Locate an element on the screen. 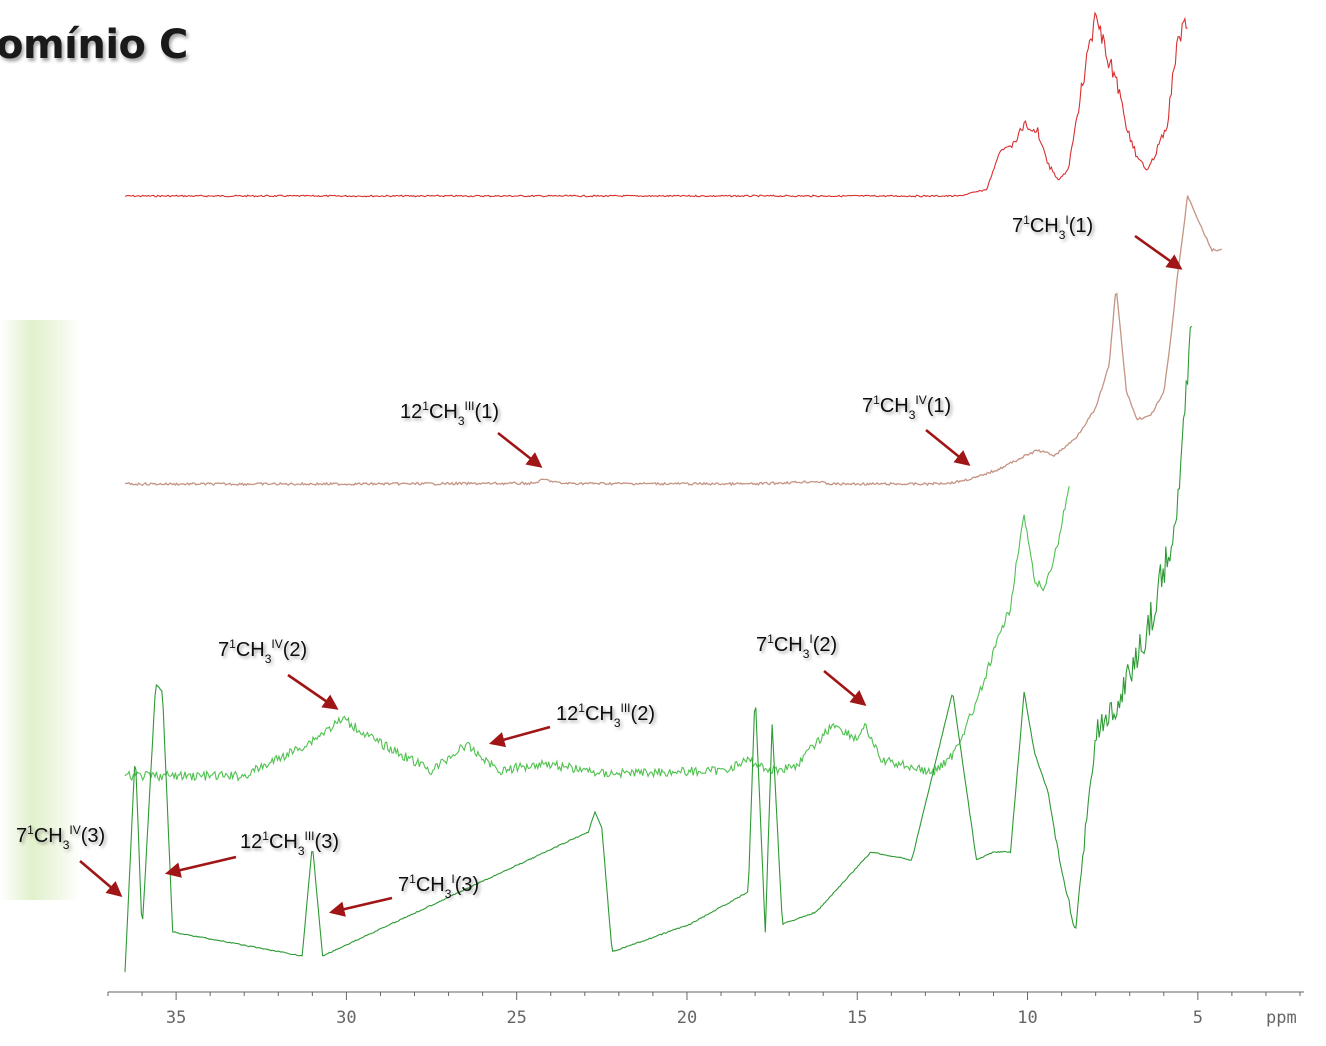 The image size is (1326, 1046). x-axis: 35 30 25 20 15 10 5 ppm is located at coordinates (705, 1009).